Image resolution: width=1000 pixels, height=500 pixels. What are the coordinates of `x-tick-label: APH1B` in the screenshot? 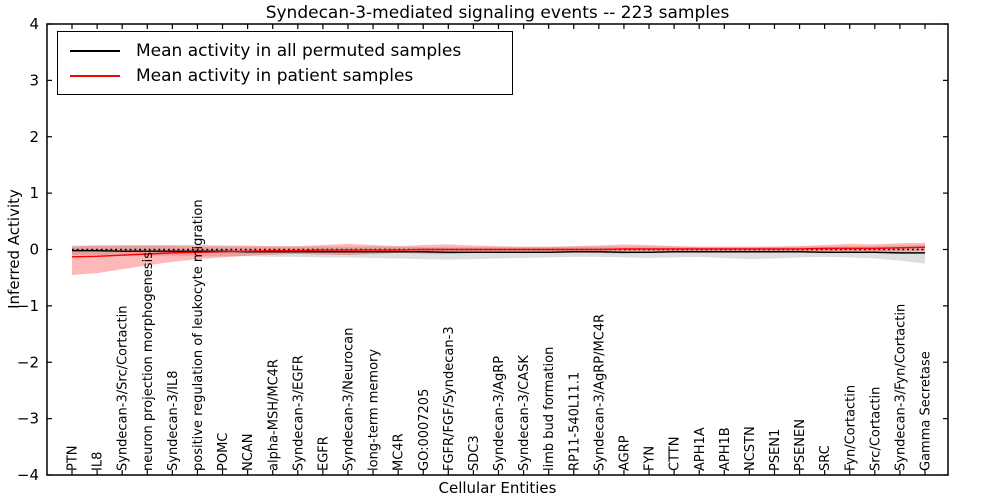 It's located at (725, 449).